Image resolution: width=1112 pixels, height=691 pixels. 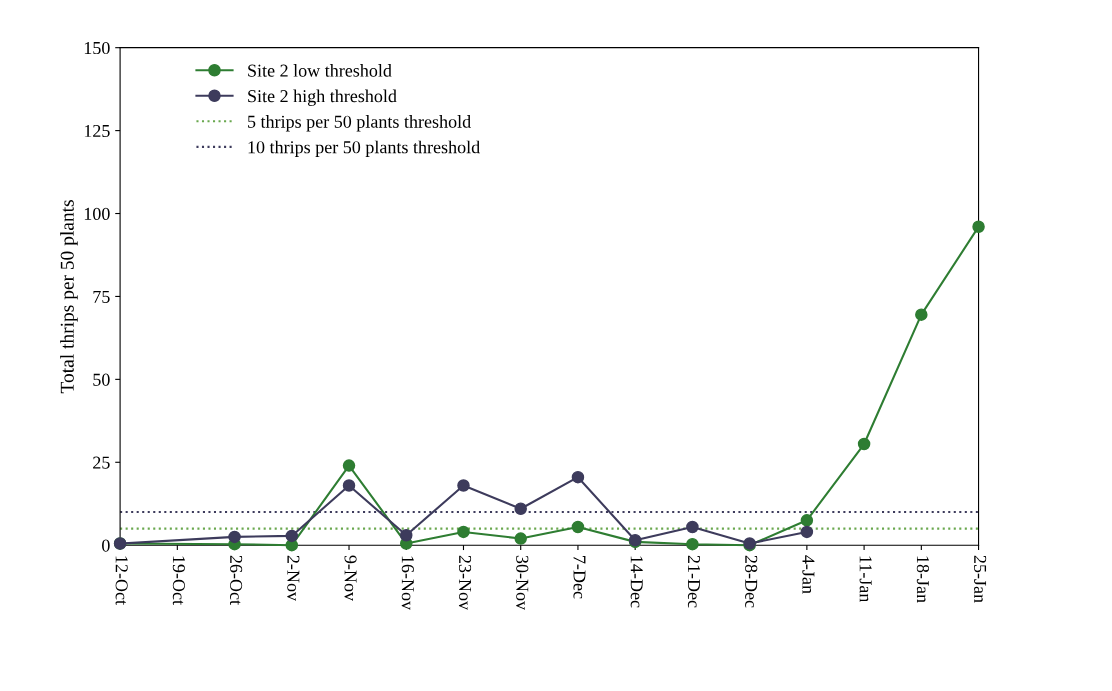 What do you see at coordinates (322, 97) in the screenshot?
I see `legend-label: Site 2 high threshold` at bounding box center [322, 97].